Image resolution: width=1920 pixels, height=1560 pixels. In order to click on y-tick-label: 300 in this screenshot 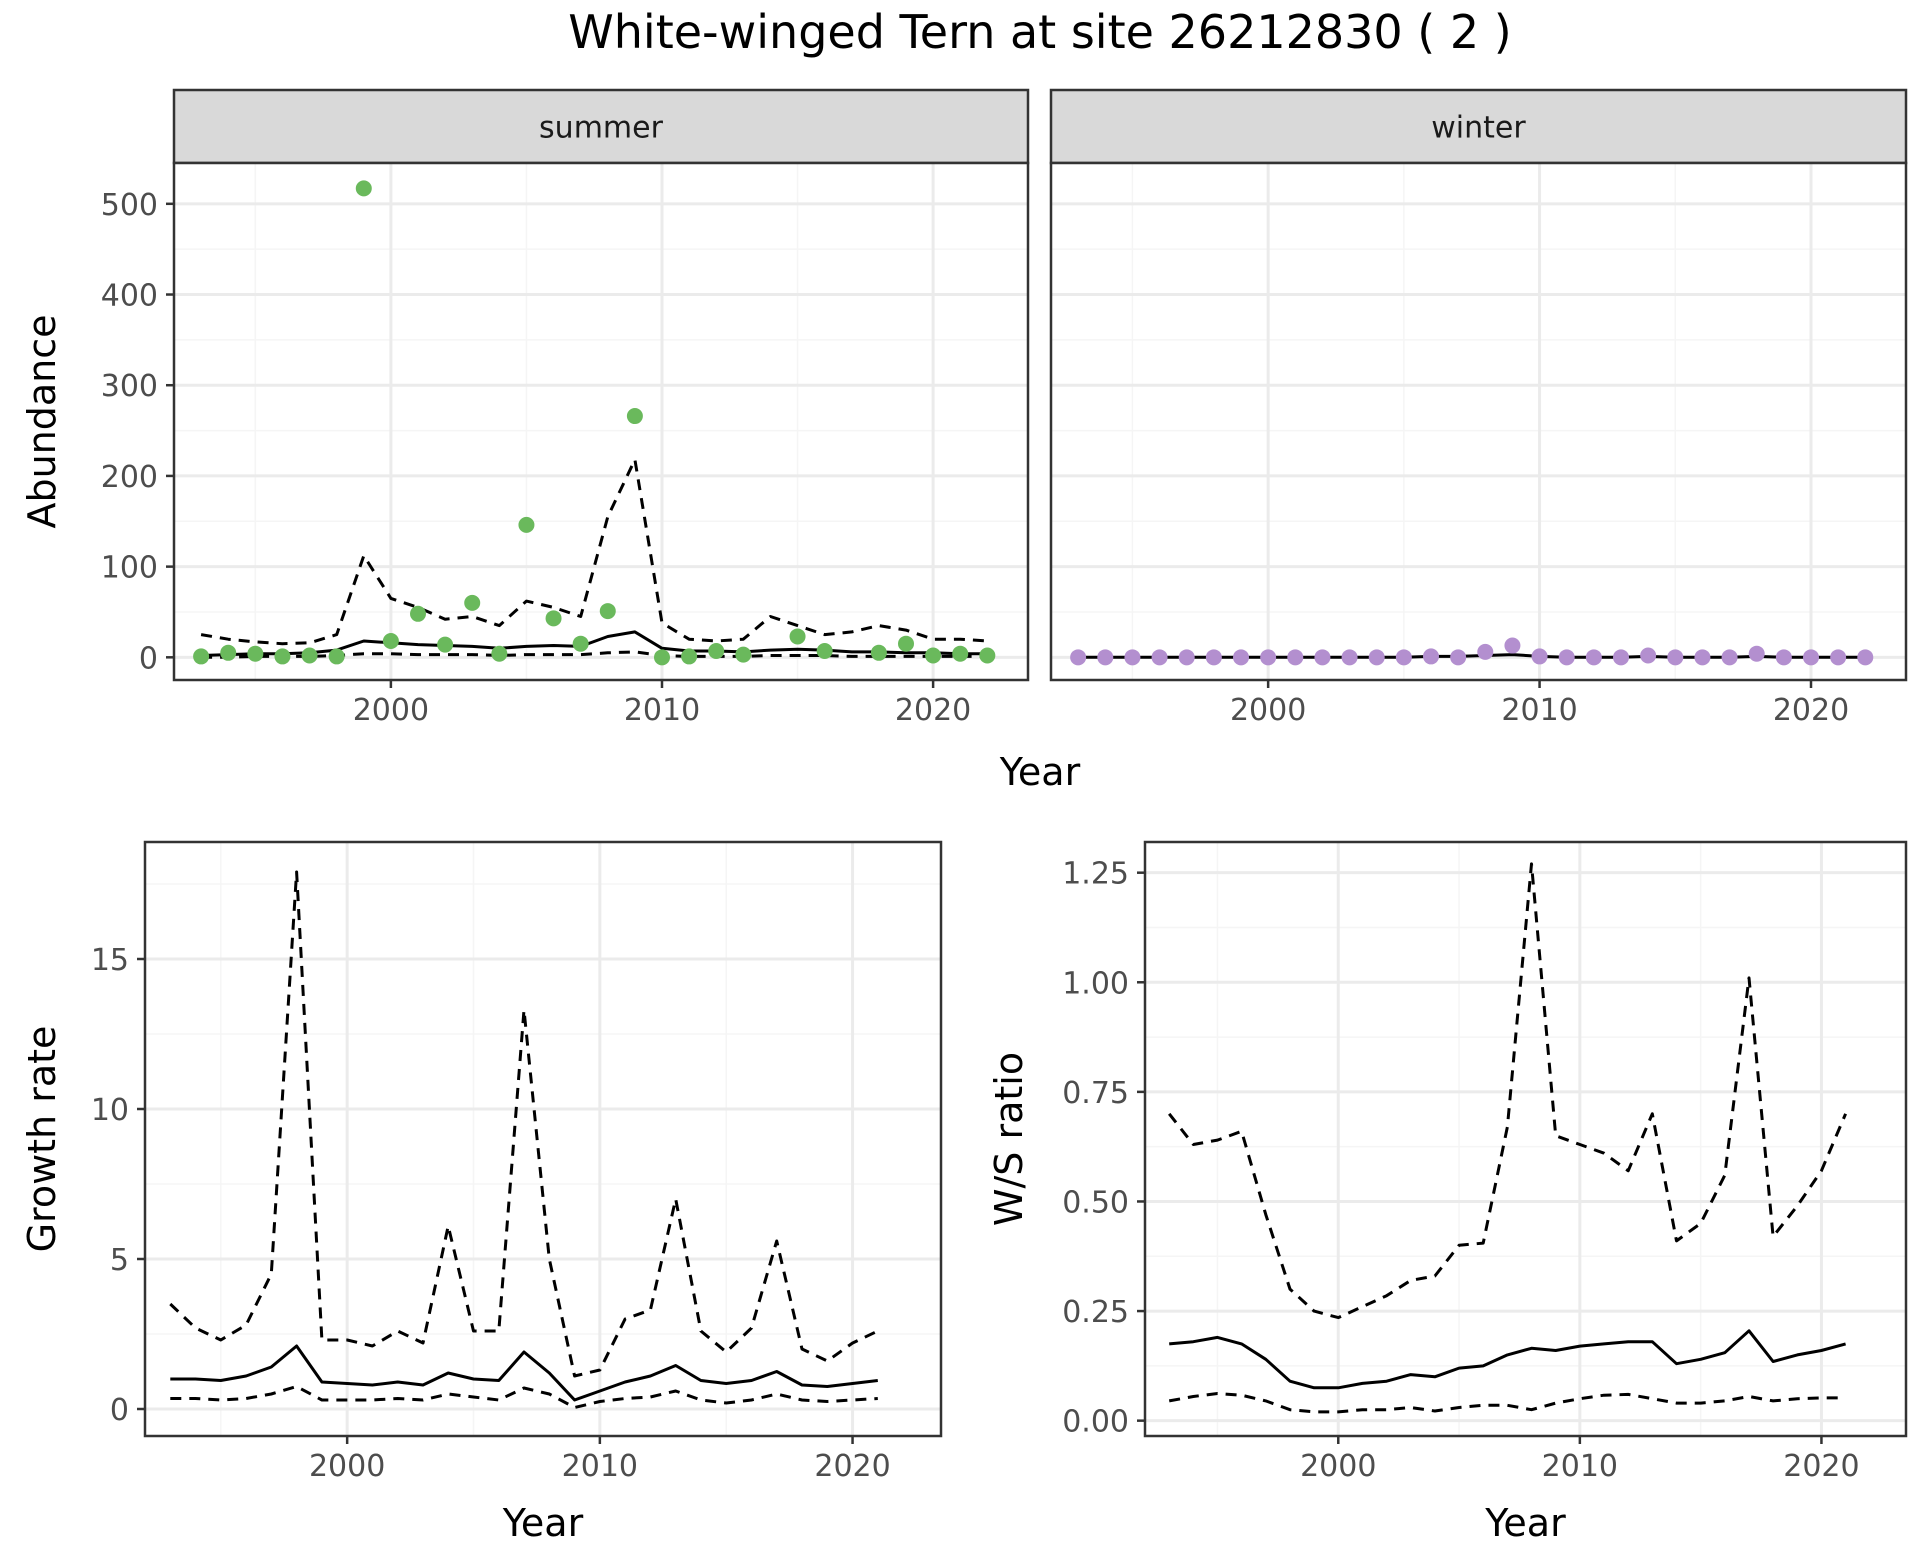, I will do `click(129, 386)`.